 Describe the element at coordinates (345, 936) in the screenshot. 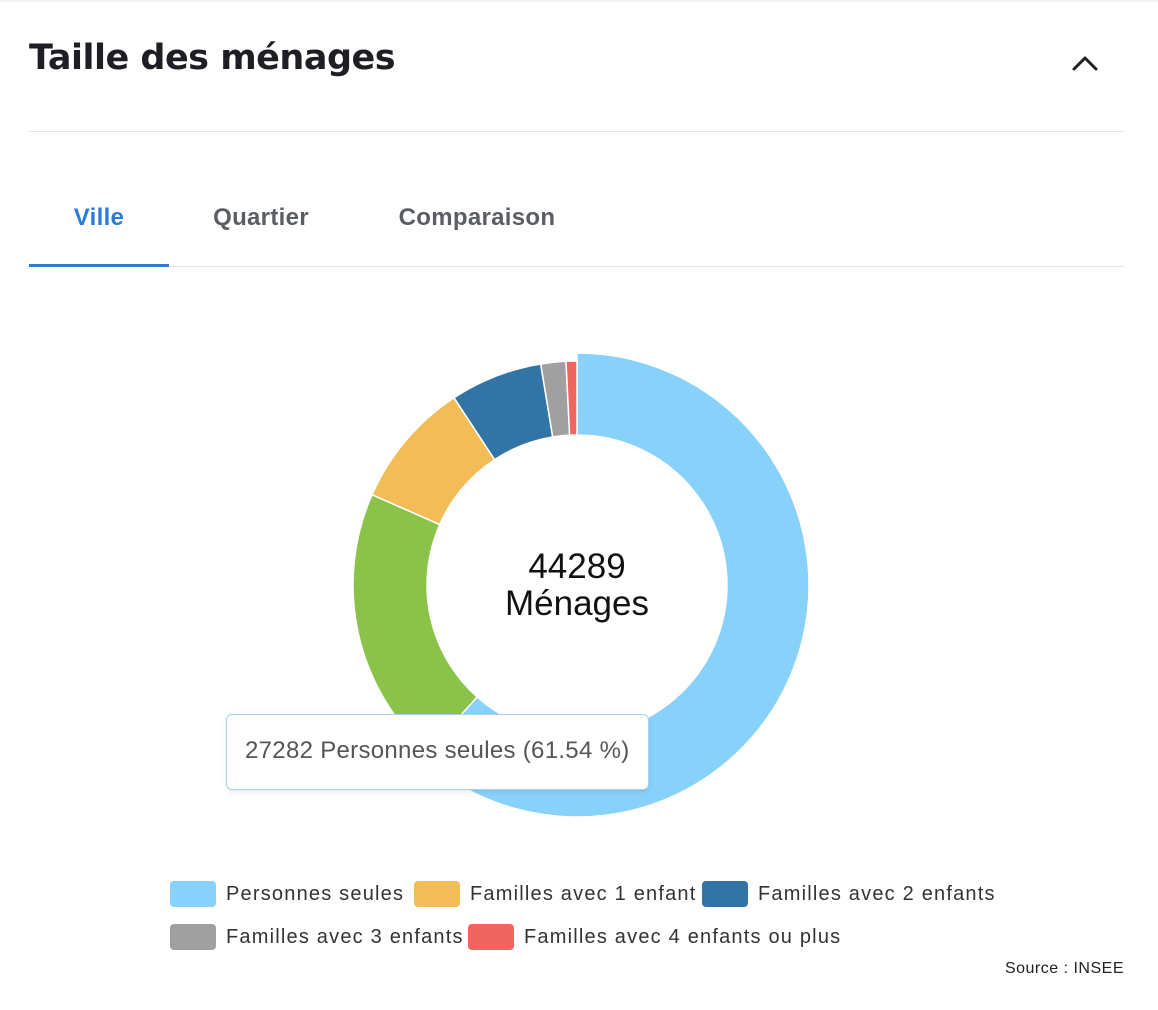

I see `legend-label: Familles avec 3 enfants` at that location.